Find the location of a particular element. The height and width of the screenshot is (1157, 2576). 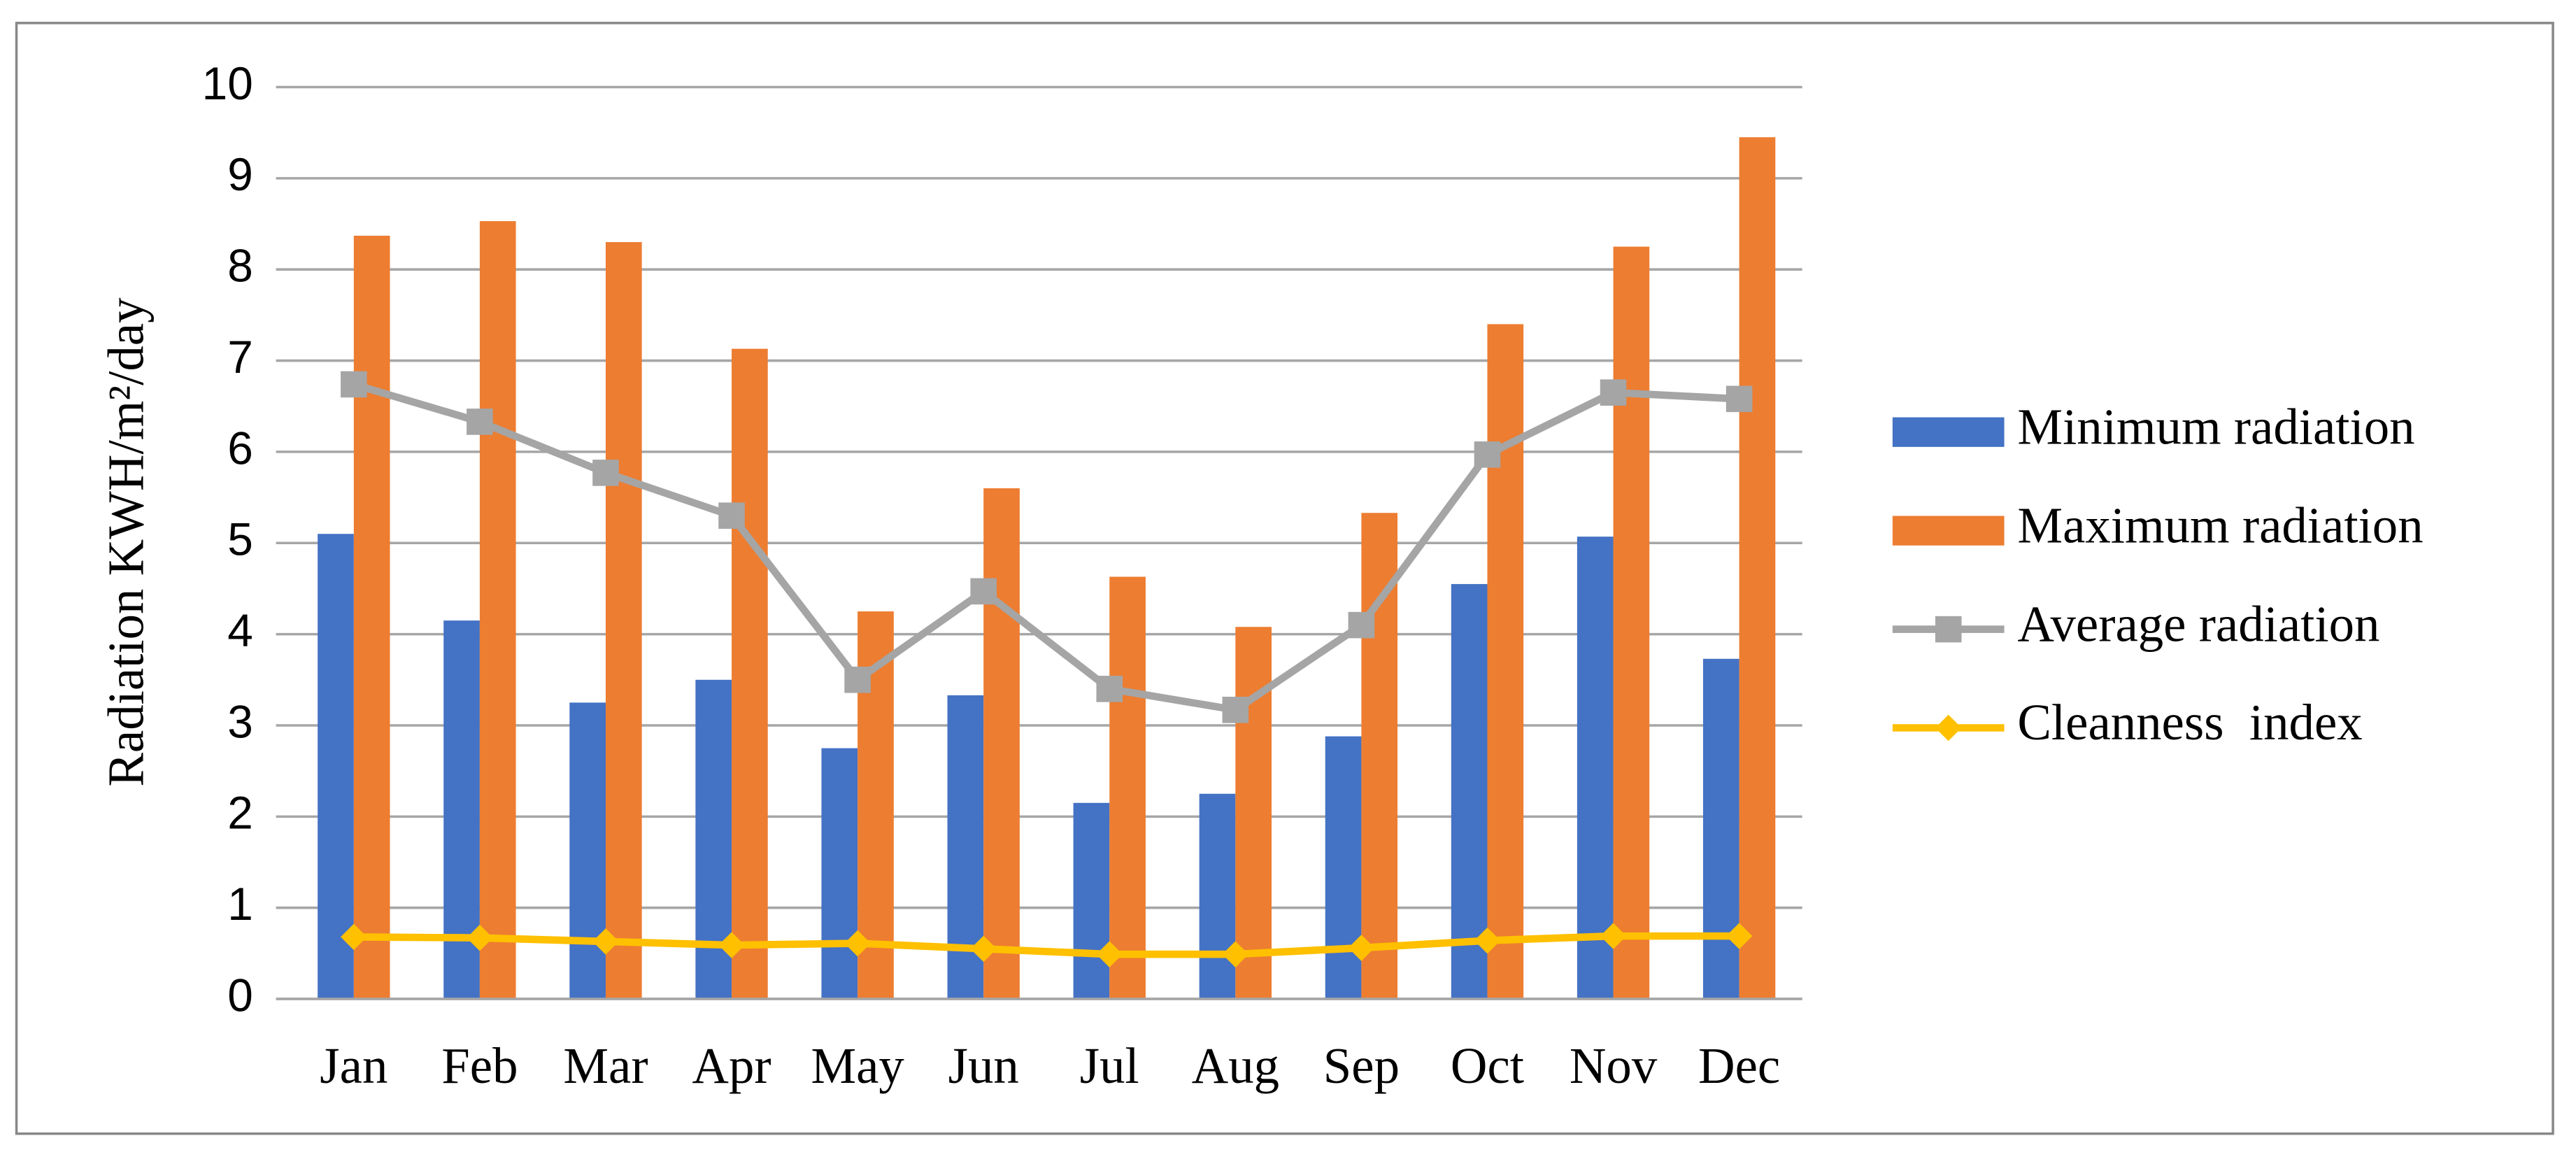

y-tick-label: 1 is located at coordinates (240, 904).